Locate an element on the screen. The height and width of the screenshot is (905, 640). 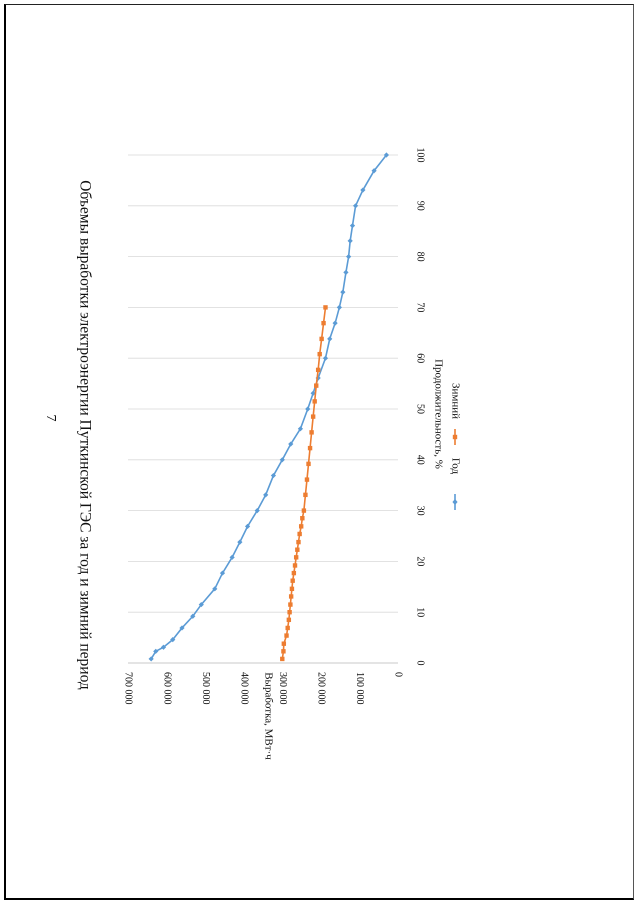
y-tick-label: 400 000 is located at coordinates (243, 688).